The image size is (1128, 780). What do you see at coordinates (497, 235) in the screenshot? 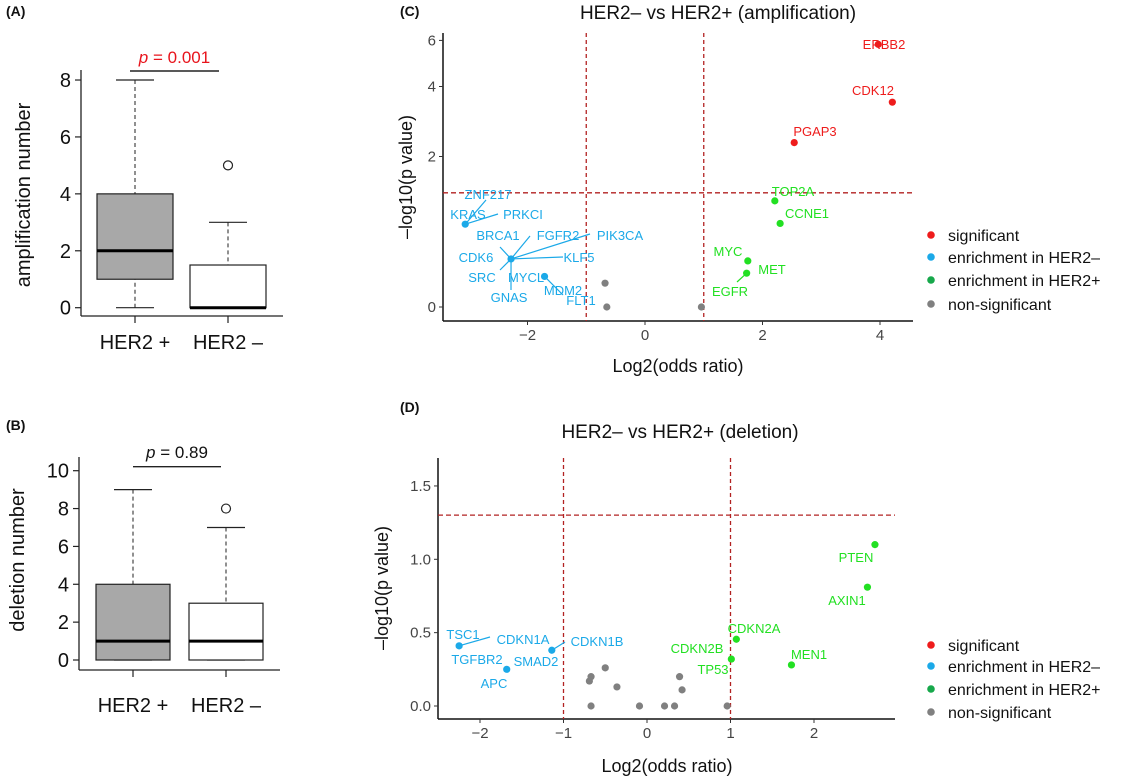
I see `panel-c-gene-label: BRCA1` at bounding box center [497, 235].